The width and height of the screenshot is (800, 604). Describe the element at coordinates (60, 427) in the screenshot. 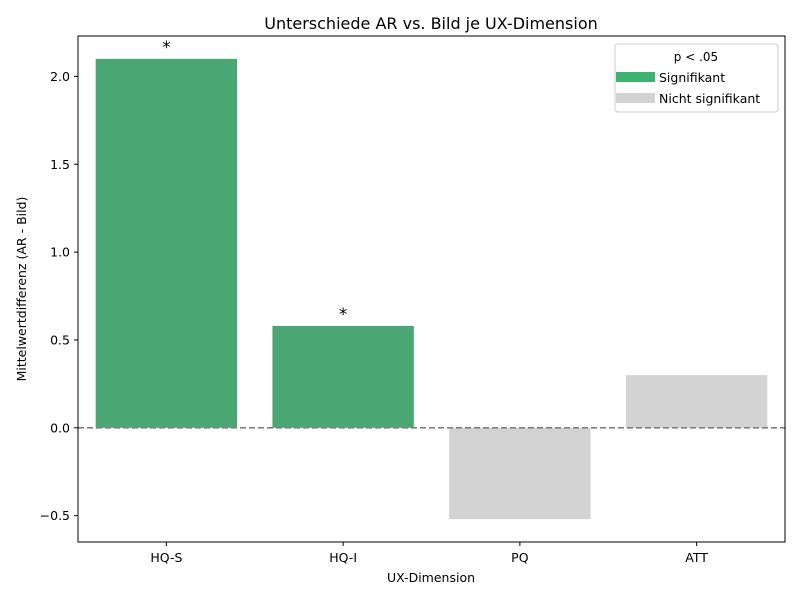

I see `y-tick-label: 0.0` at that location.